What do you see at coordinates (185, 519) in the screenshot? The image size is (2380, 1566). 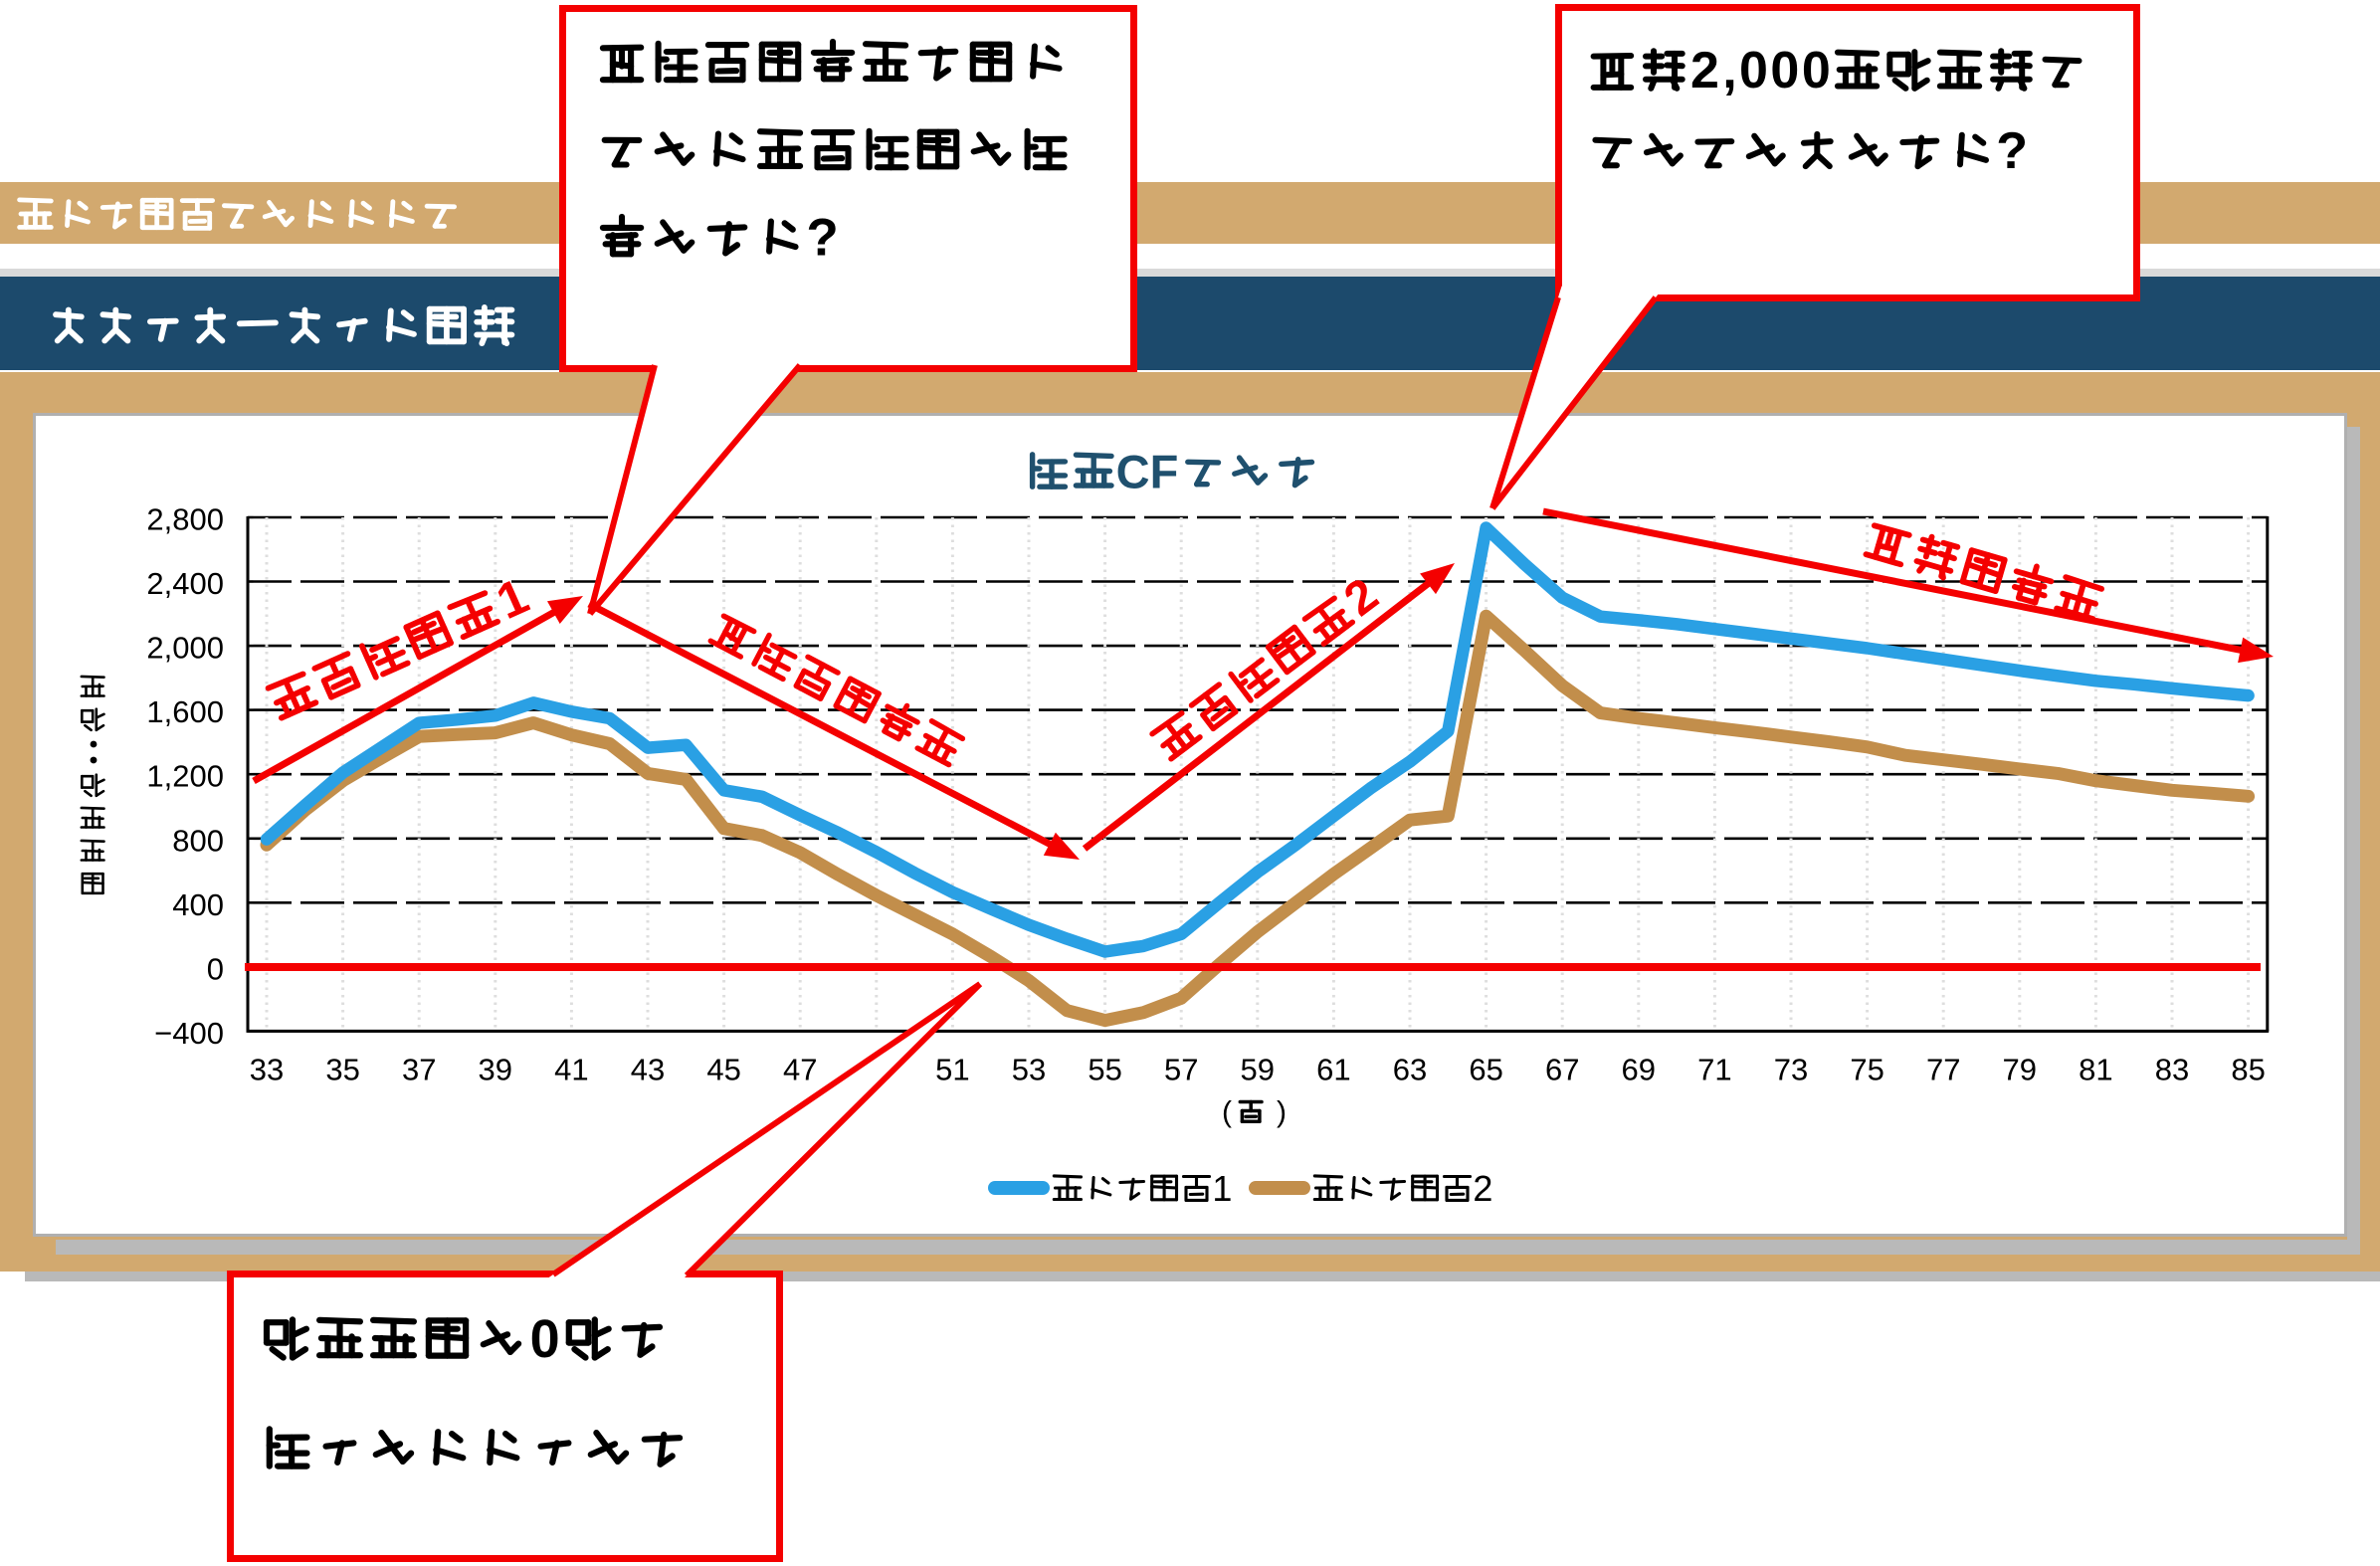 I see `svg-text: 2,800` at bounding box center [185, 519].